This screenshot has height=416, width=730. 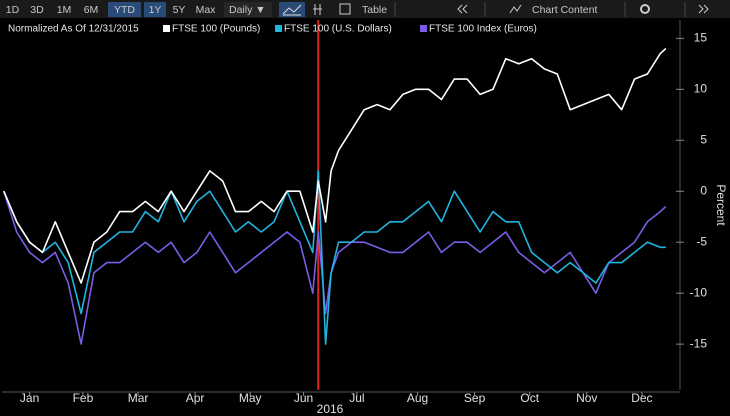 I want to click on toolbar-bg, so click(x=365, y=9).